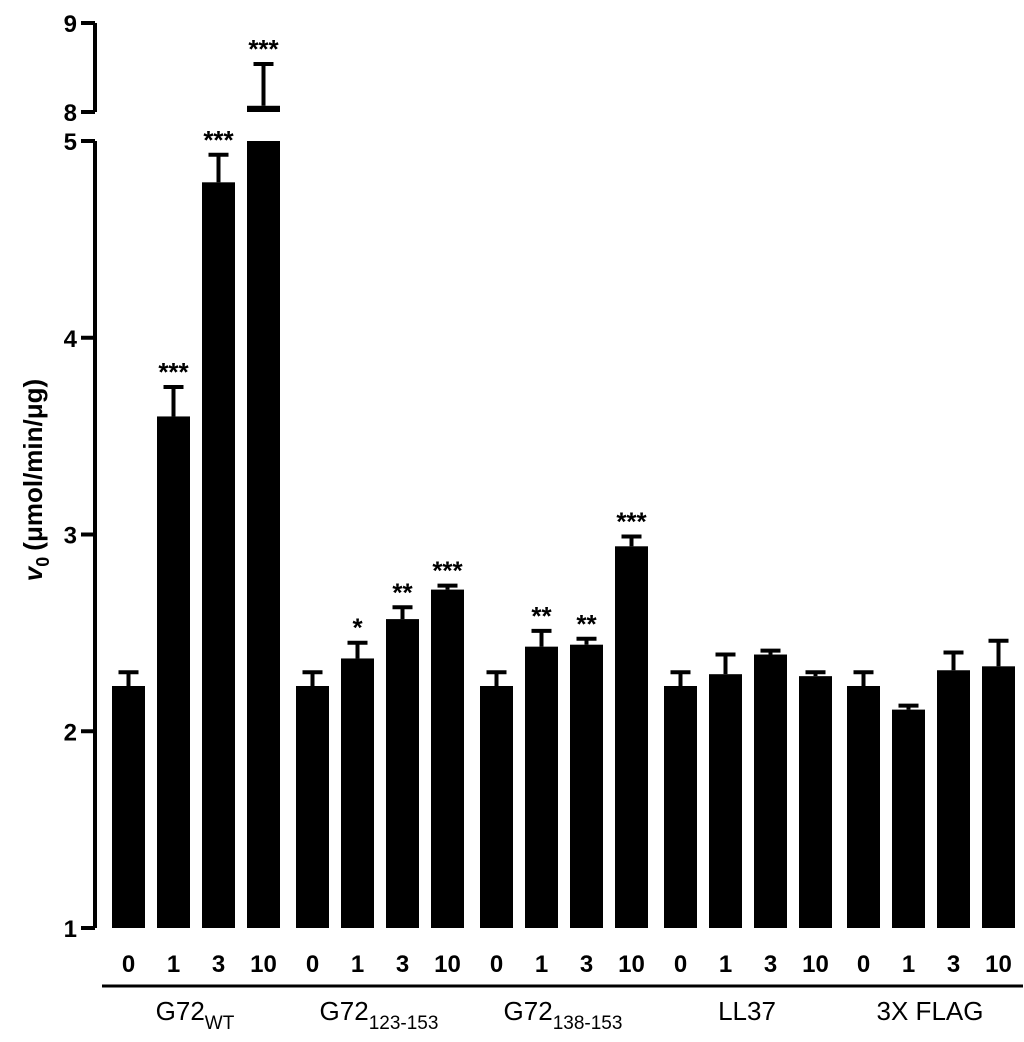 The height and width of the screenshot is (1042, 1024). I want to click on y-tick-label: 2, so click(70, 732).